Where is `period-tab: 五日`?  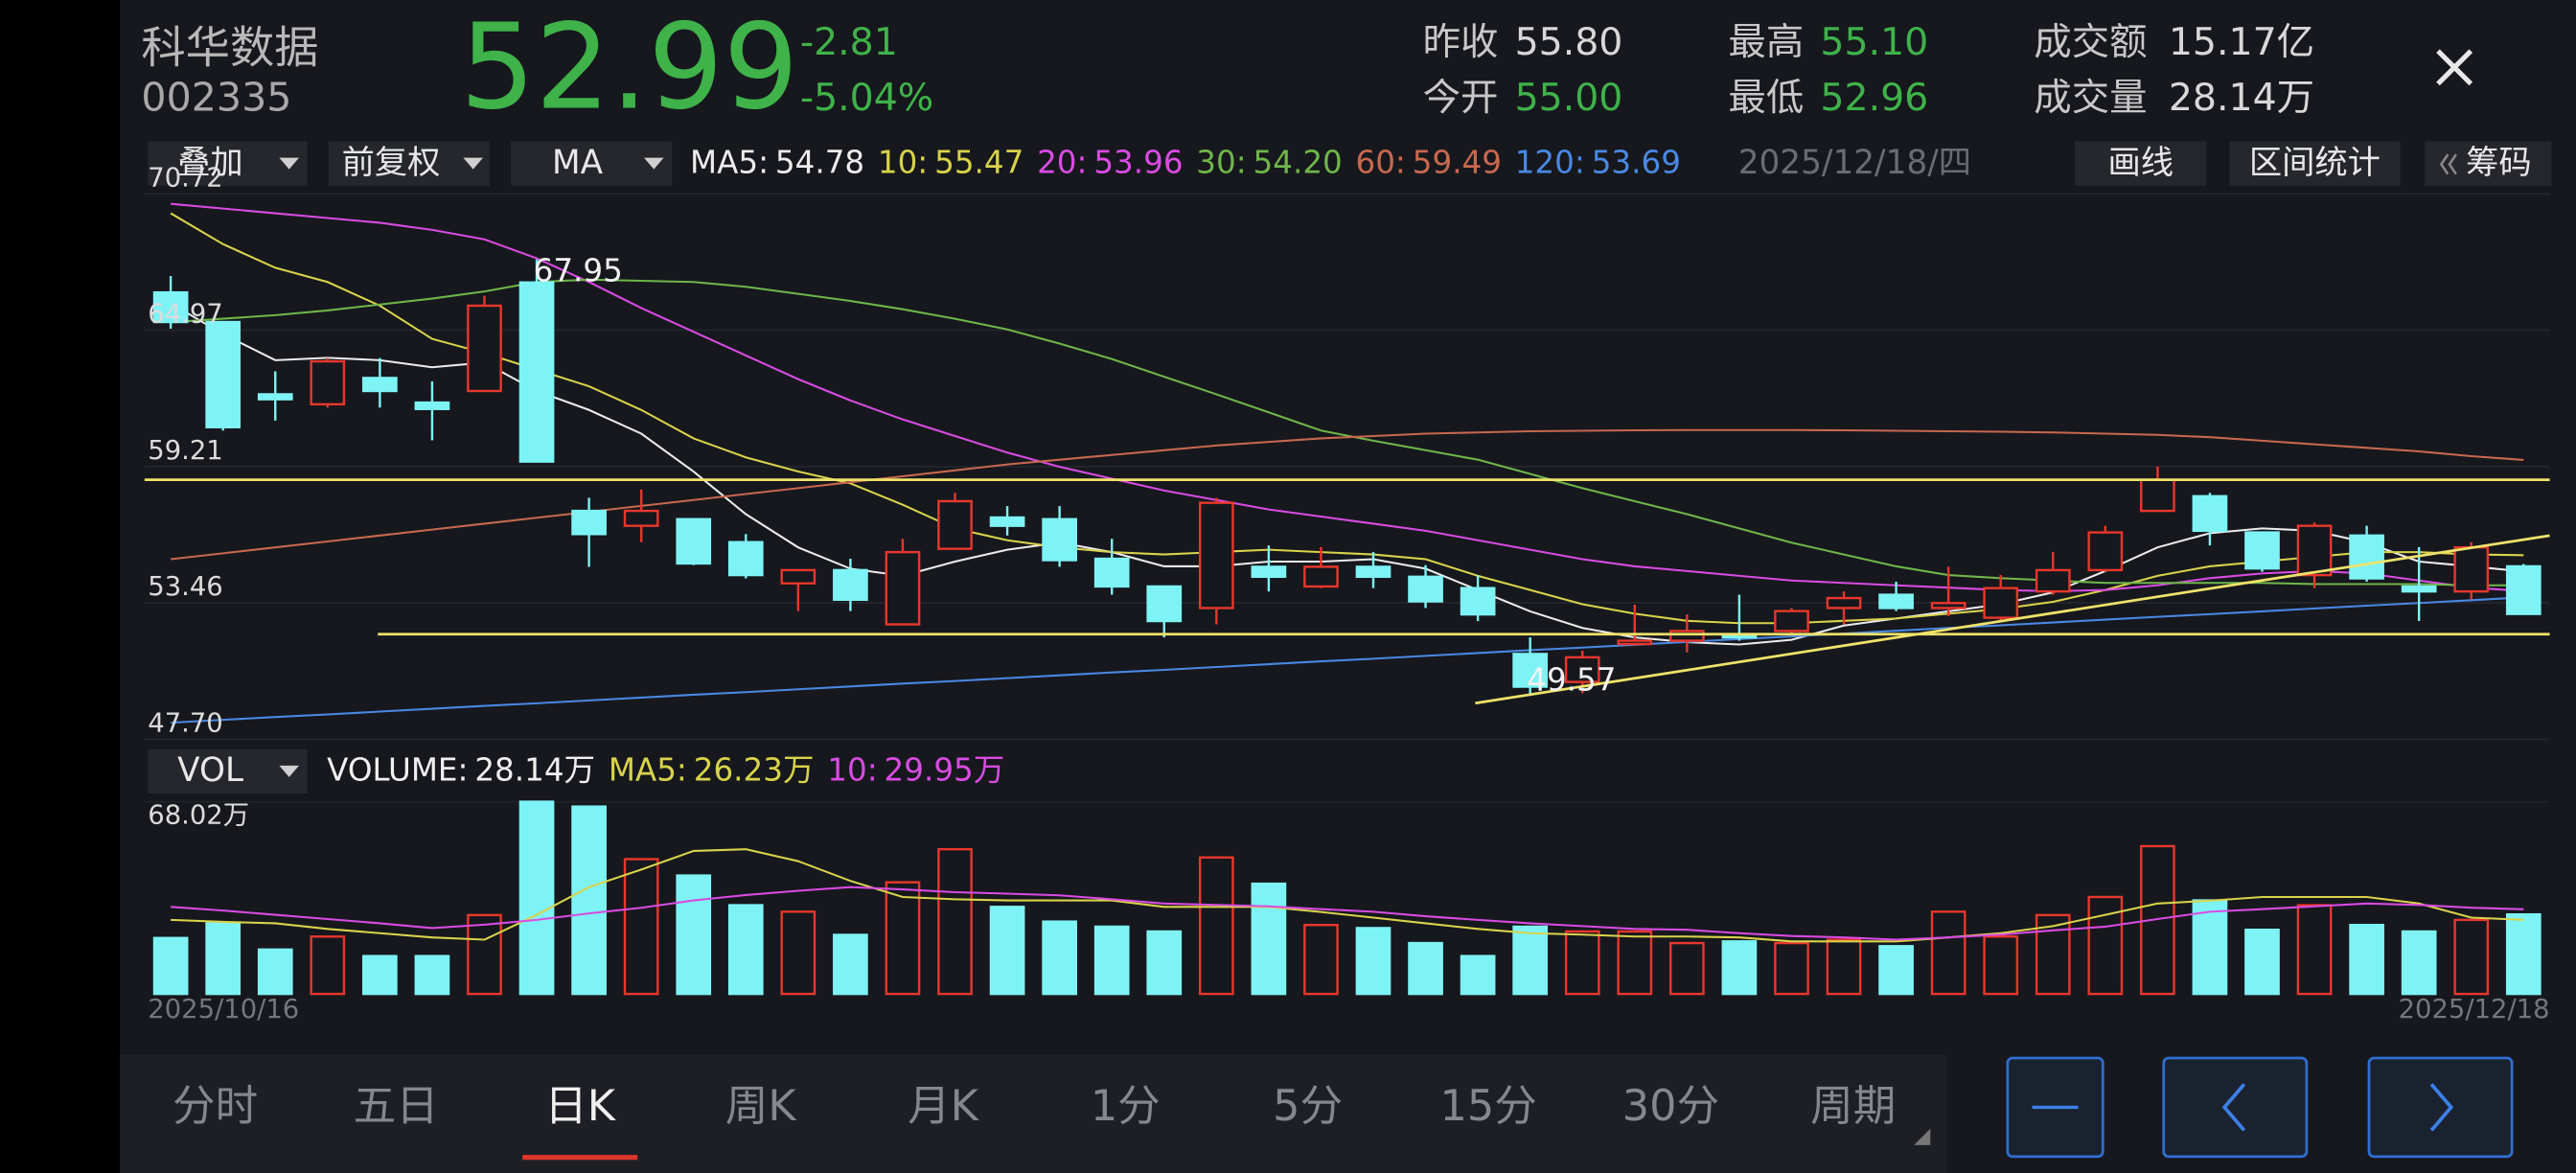 period-tab: 五日 is located at coordinates (397, 1106).